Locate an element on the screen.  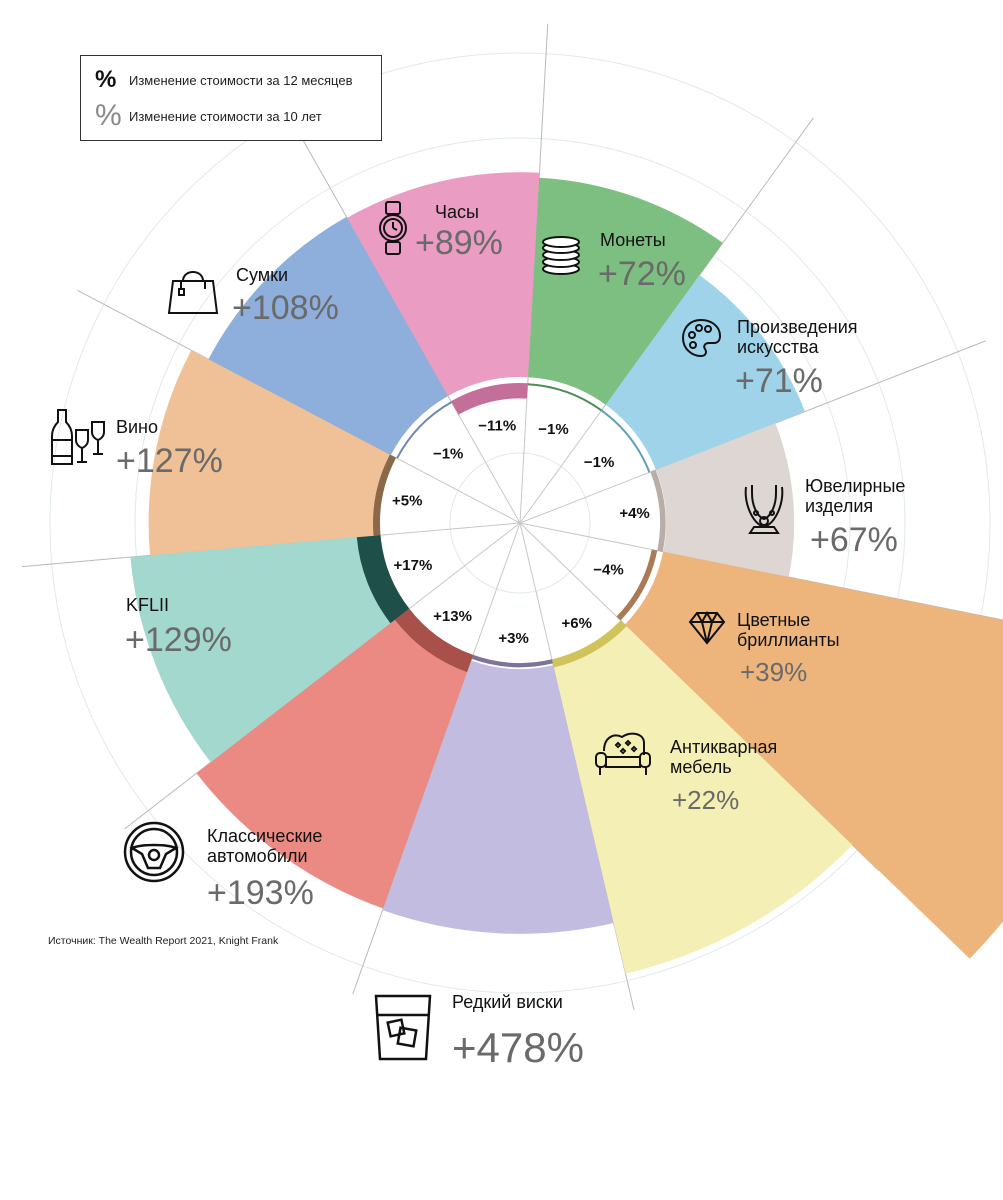
category-value-art: +71% is located at coordinates (779, 381).